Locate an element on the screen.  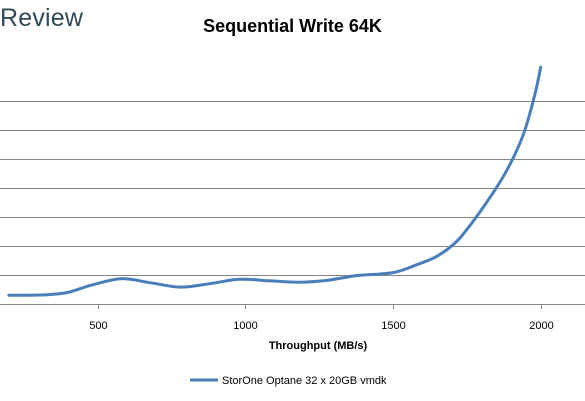
x-axis-title: Throughput (MB/s) is located at coordinates (318, 346).